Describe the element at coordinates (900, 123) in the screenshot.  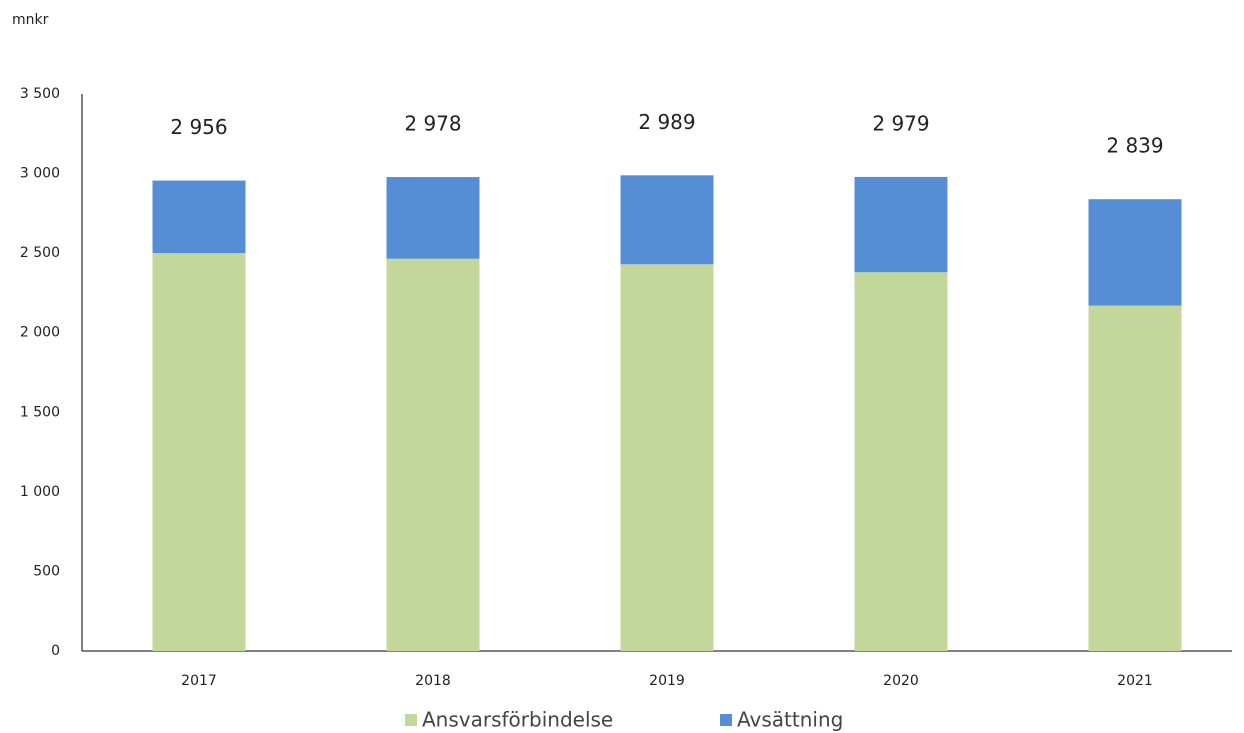
I see `total-label: 2 979` at that location.